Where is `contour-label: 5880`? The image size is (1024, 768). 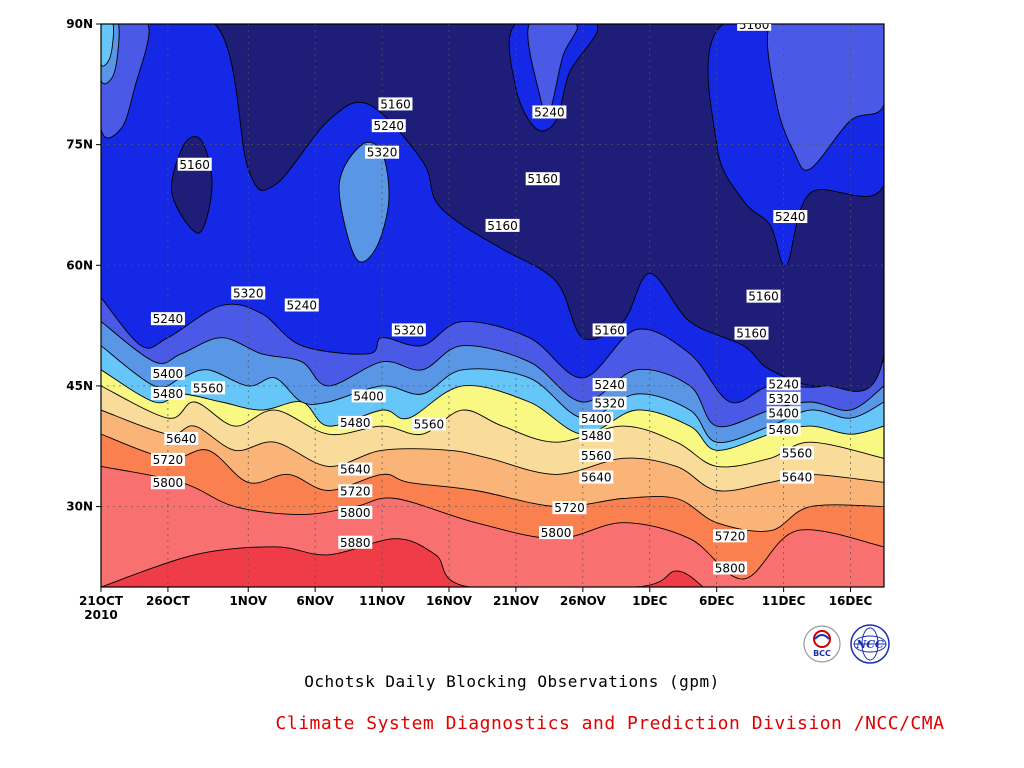 contour-label: 5880 is located at coordinates (355, 542).